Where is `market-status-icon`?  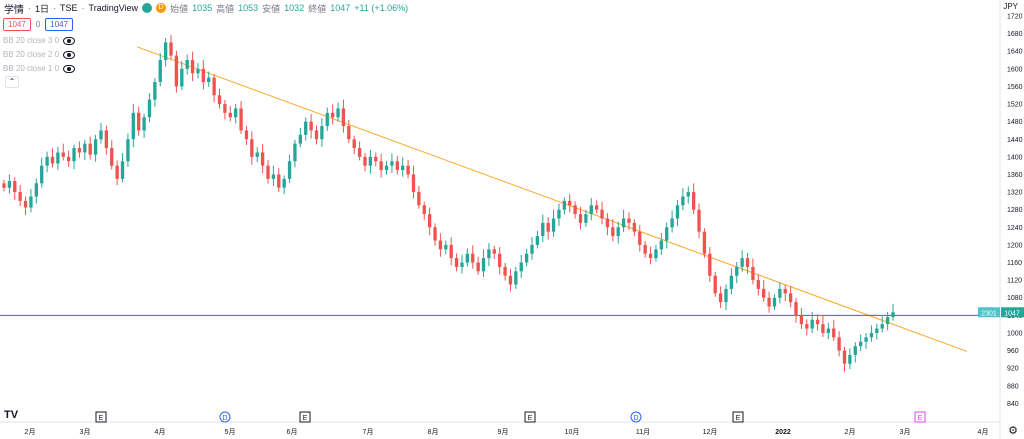
market-status-icon is located at coordinates (147, 8).